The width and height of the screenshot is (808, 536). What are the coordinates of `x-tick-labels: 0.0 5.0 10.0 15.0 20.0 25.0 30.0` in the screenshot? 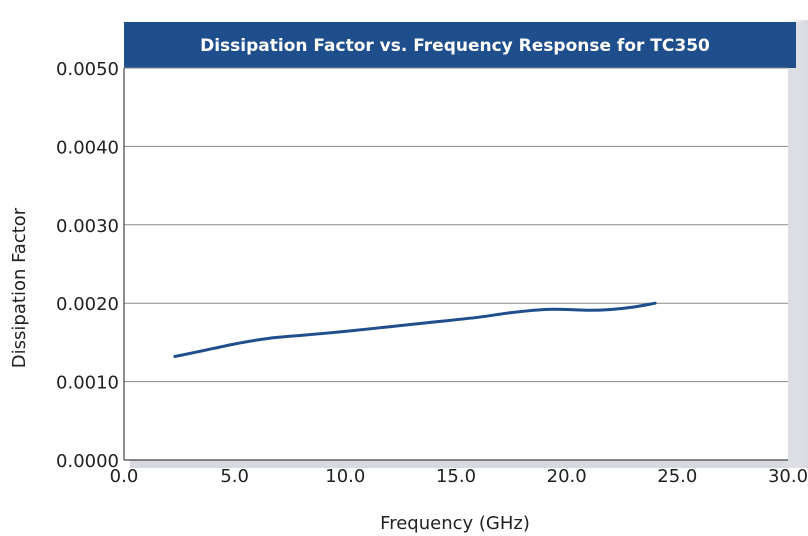 It's located at (459, 476).